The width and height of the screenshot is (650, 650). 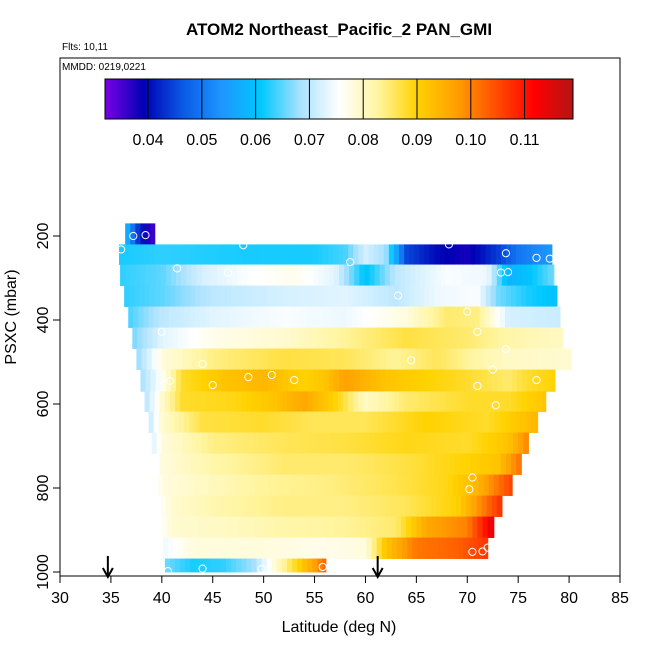 What do you see at coordinates (620, 598) in the screenshot?
I see `x-tick-label: 85` at bounding box center [620, 598].